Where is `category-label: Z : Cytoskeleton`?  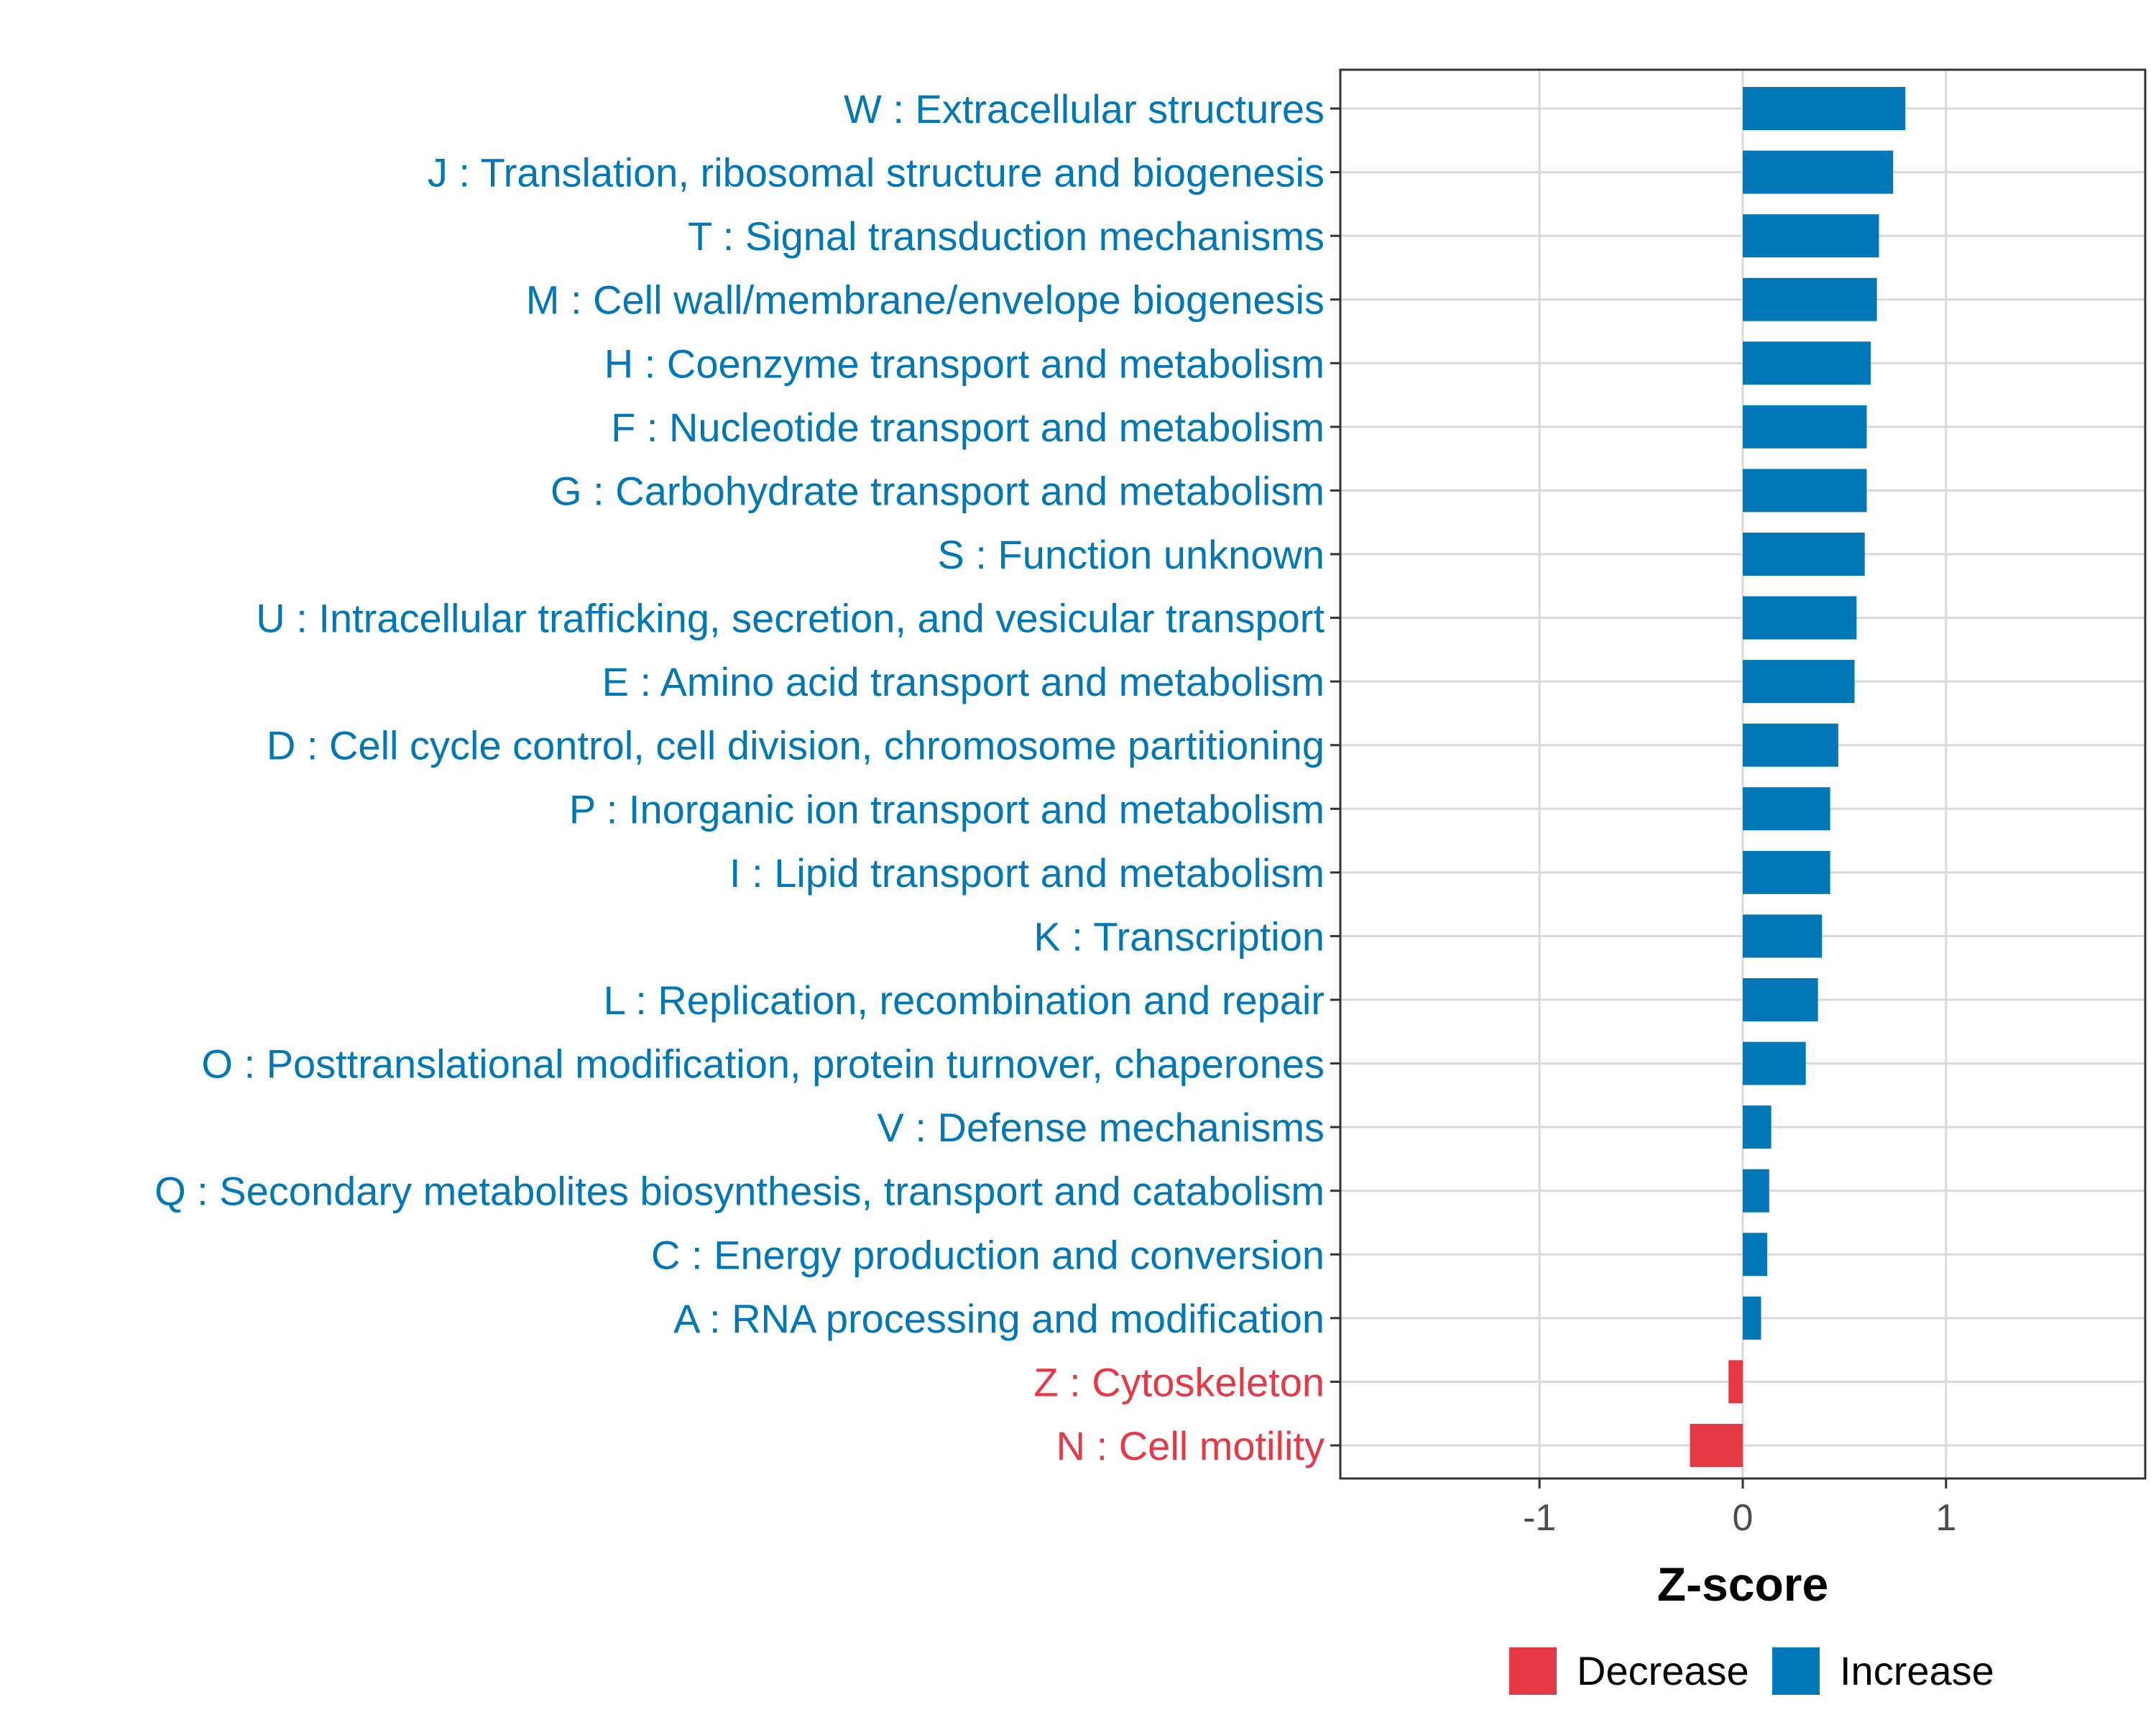 category-label: Z : Cytoskeleton is located at coordinates (1179, 1381).